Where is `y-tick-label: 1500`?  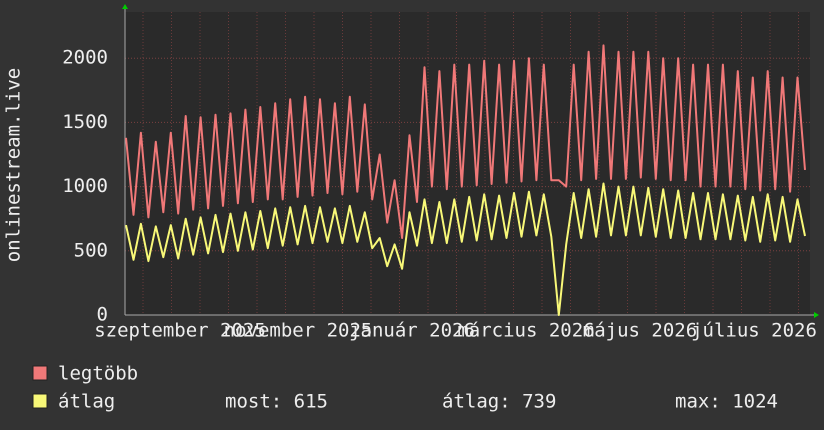
y-tick-label: 1500 is located at coordinates (85, 122).